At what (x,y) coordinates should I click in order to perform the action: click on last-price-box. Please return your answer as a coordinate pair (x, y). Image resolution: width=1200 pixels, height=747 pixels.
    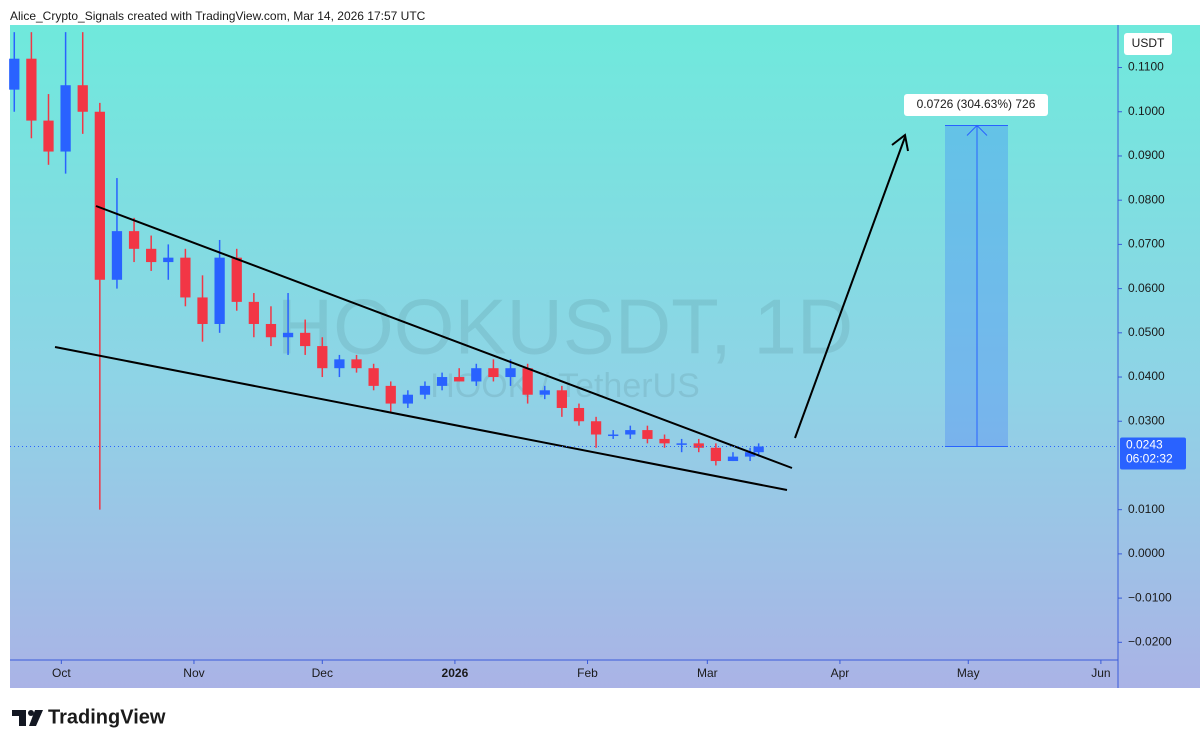
    Looking at the image, I should click on (1153, 453).